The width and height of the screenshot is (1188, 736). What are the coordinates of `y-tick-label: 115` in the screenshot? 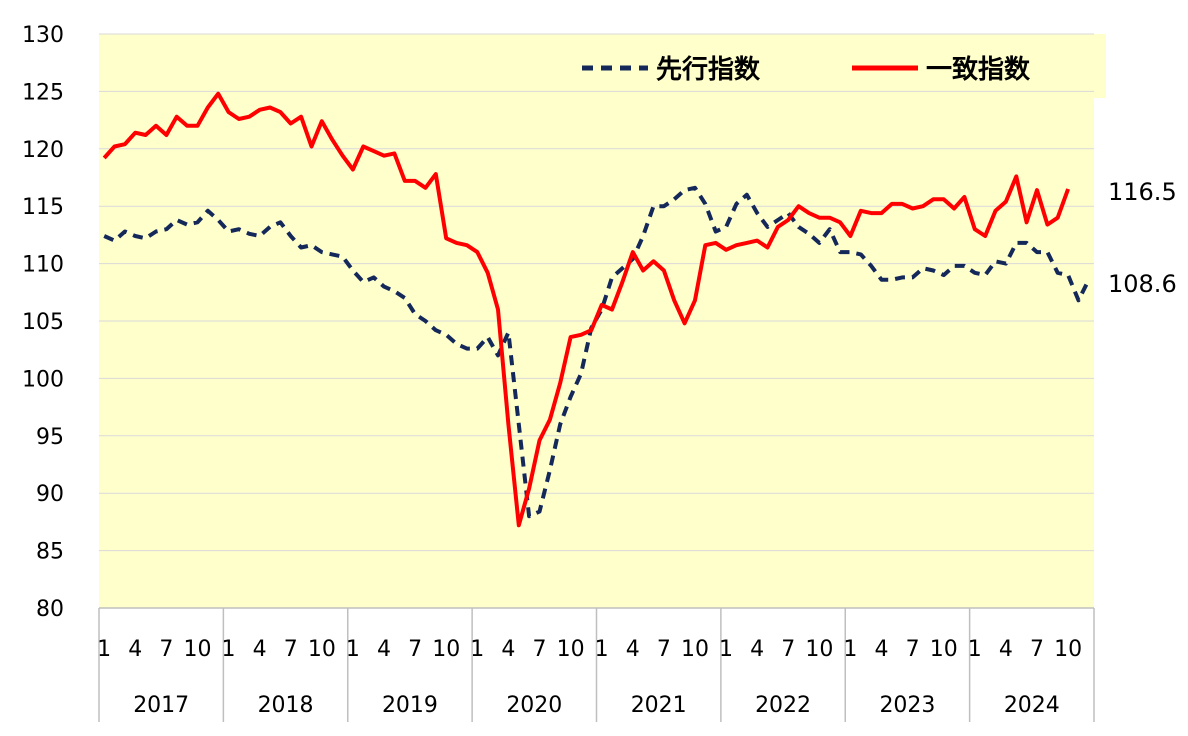 It's located at (43, 207).